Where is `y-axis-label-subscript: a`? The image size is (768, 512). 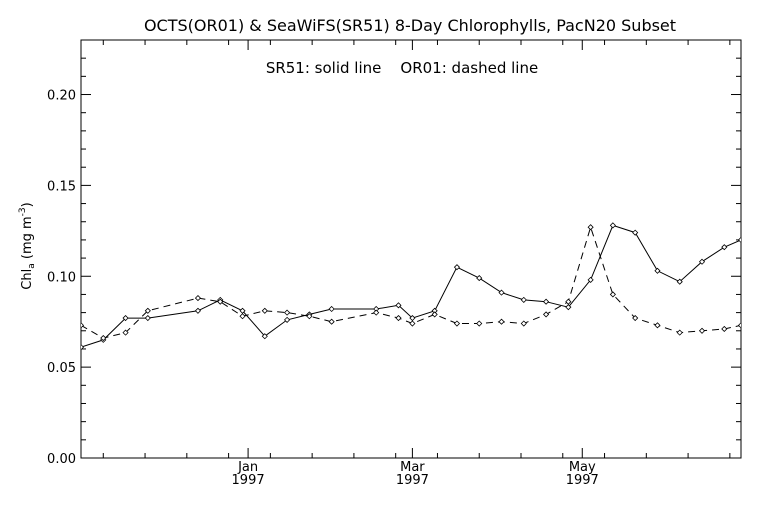
y-axis-label-subscript: a is located at coordinates (32, 266).